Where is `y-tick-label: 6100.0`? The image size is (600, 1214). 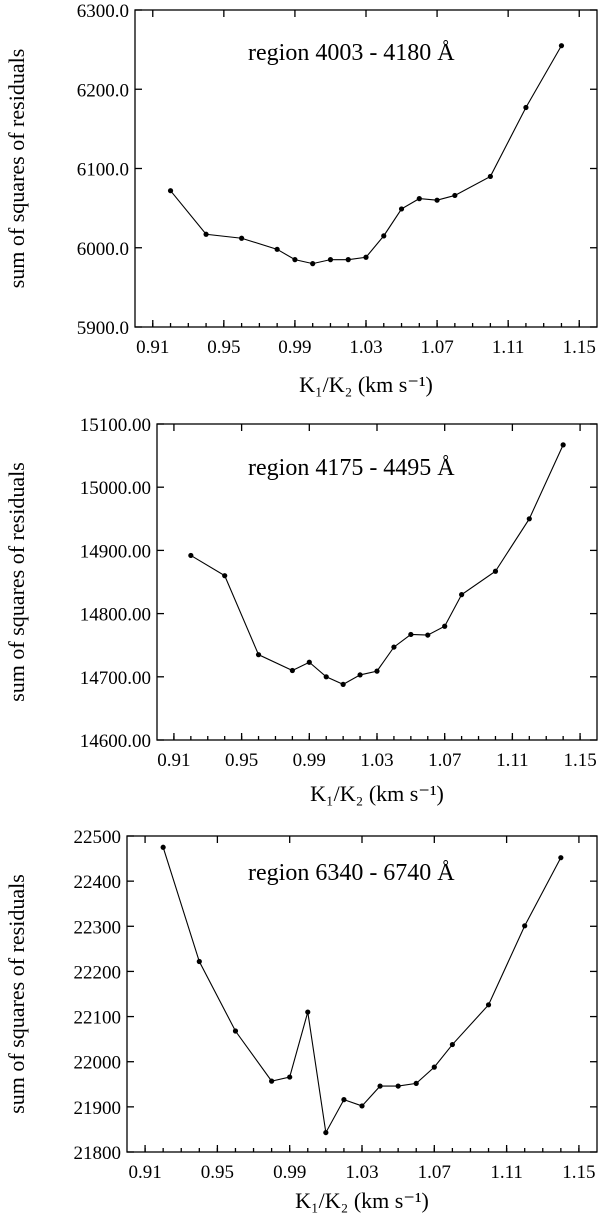 y-tick-label: 6100.0 is located at coordinates (103, 170).